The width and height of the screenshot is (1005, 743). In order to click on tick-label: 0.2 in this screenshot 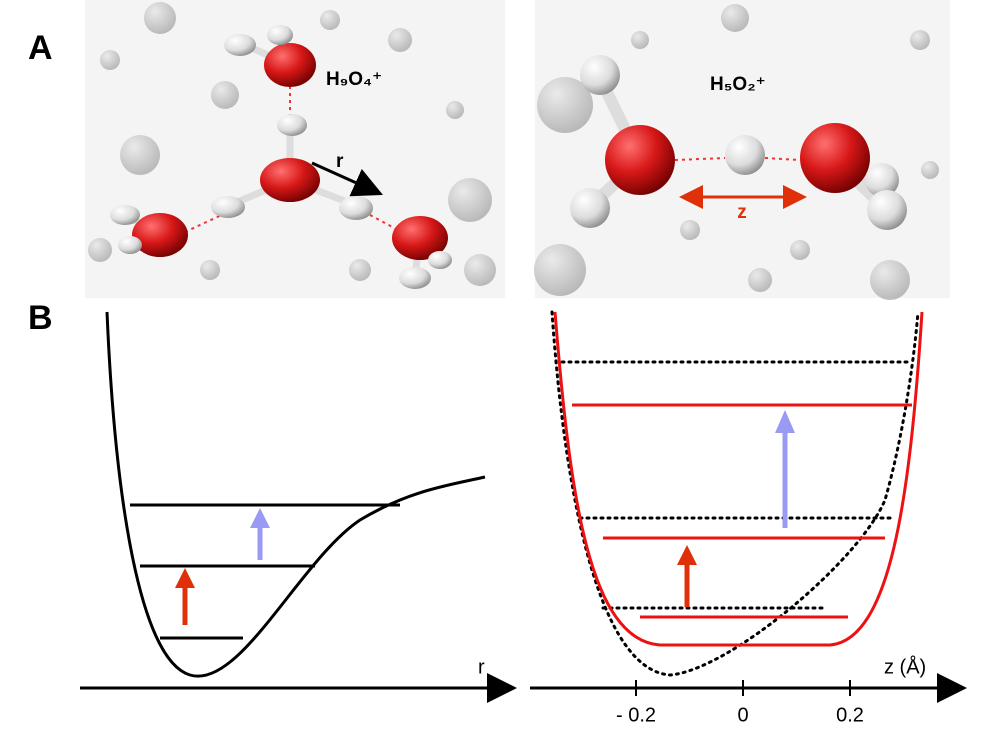, I will do `click(850, 715)`.